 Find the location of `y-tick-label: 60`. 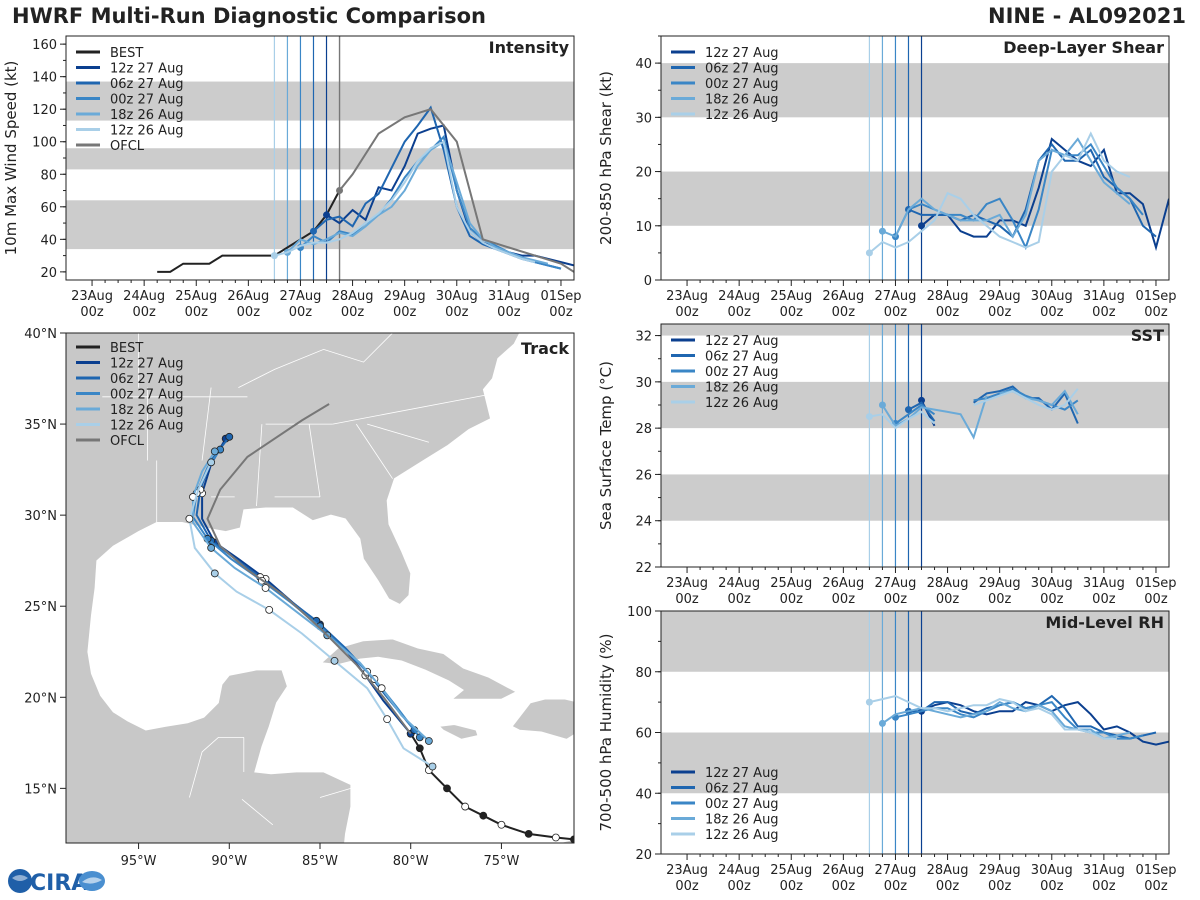

y-tick-label: 60 is located at coordinates (48, 208).